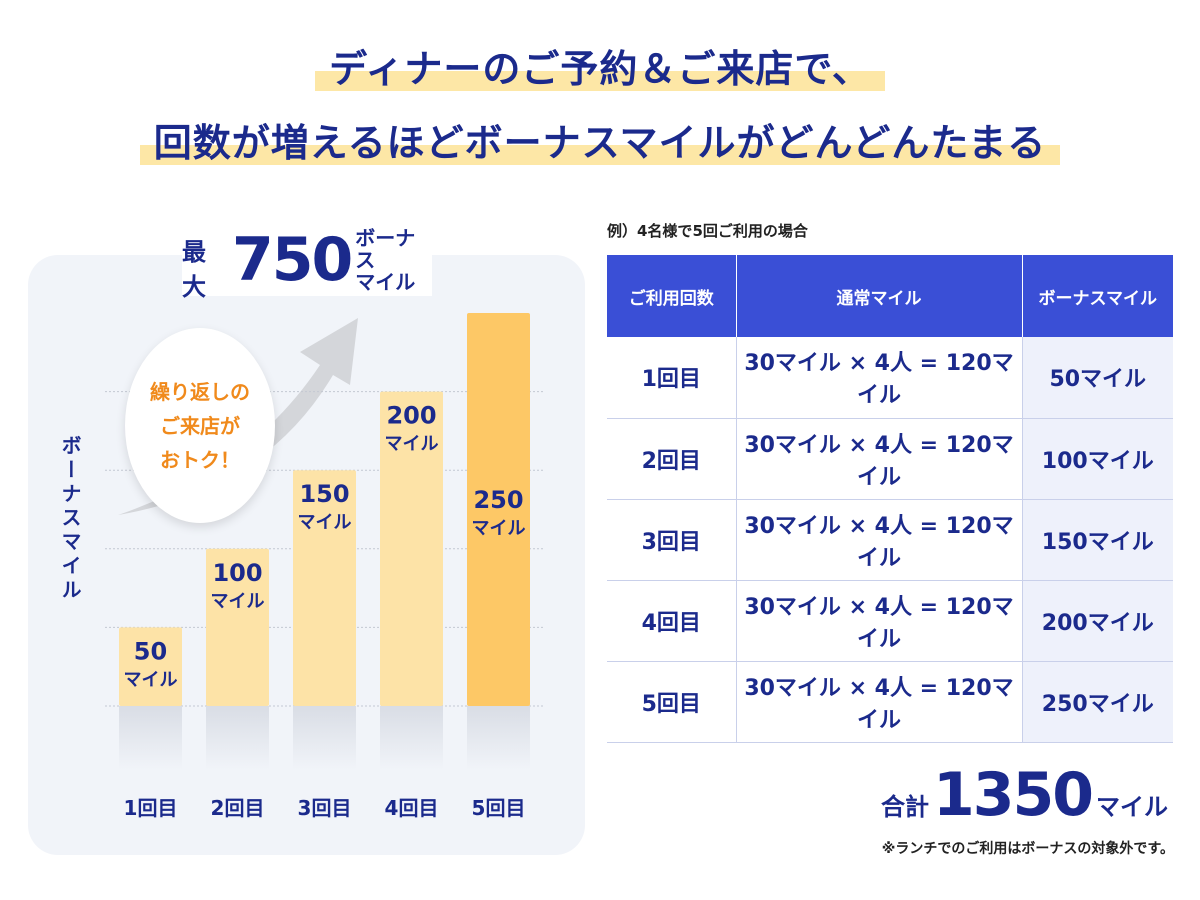 The height and width of the screenshot is (900, 1200). What do you see at coordinates (672, 540) in the screenshot?
I see `cell-count: 3回目` at bounding box center [672, 540].